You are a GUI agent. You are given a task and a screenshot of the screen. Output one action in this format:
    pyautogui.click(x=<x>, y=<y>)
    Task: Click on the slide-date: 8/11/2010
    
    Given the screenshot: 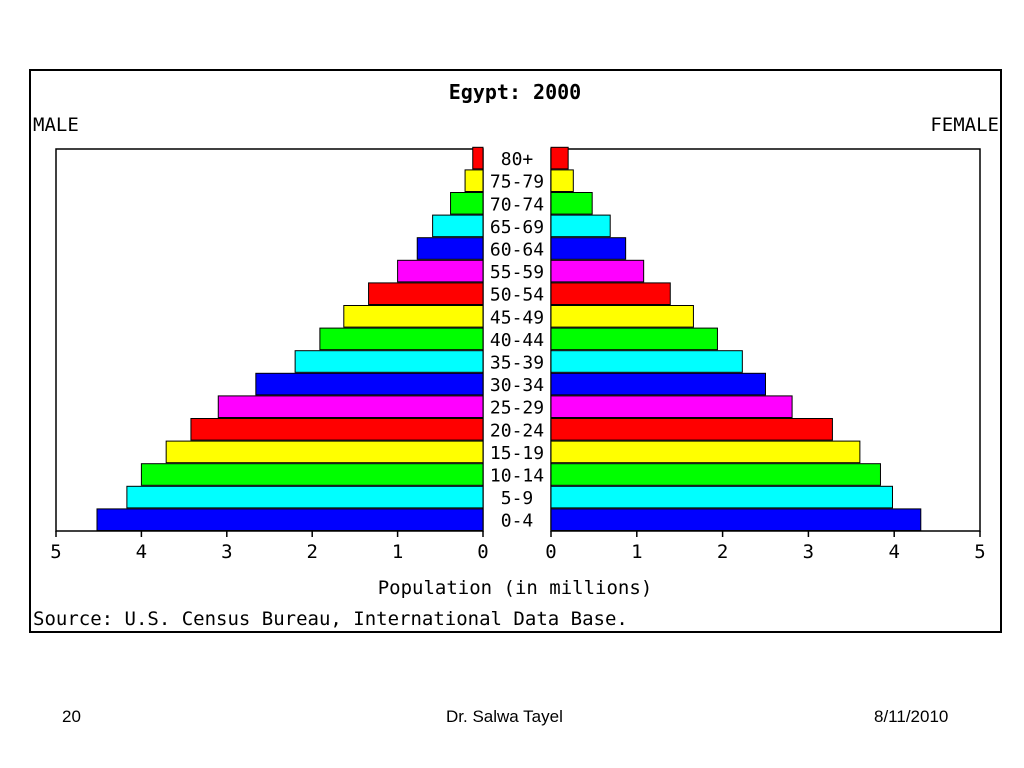 What is the action you would take?
    pyautogui.click(x=911, y=716)
    